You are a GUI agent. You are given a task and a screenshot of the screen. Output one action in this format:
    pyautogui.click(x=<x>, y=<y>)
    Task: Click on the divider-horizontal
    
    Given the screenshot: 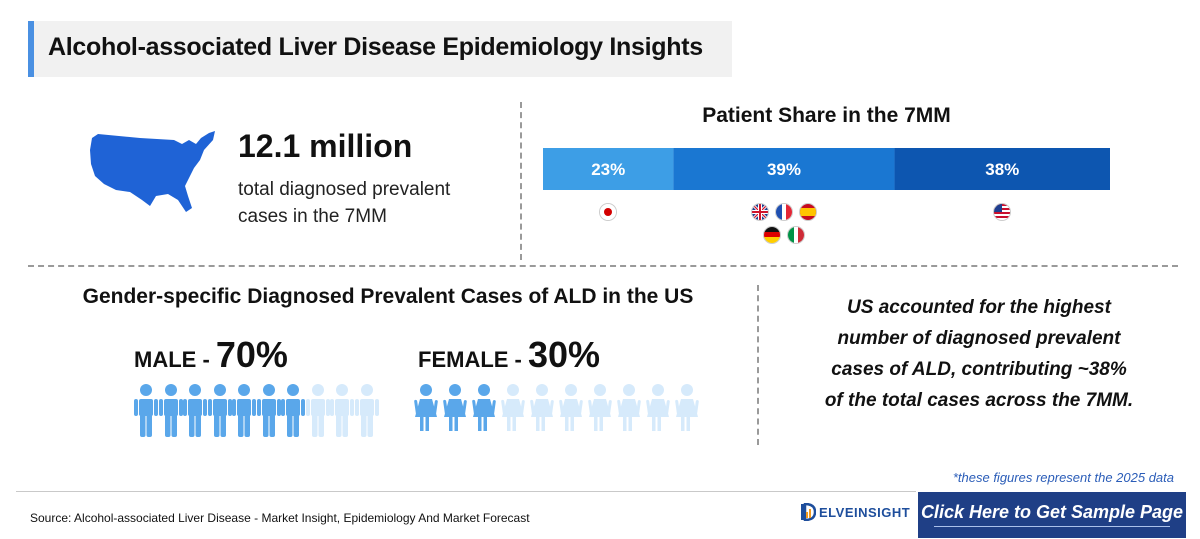 What is the action you would take?
    pyautogui.click(x=603, y=266)
    